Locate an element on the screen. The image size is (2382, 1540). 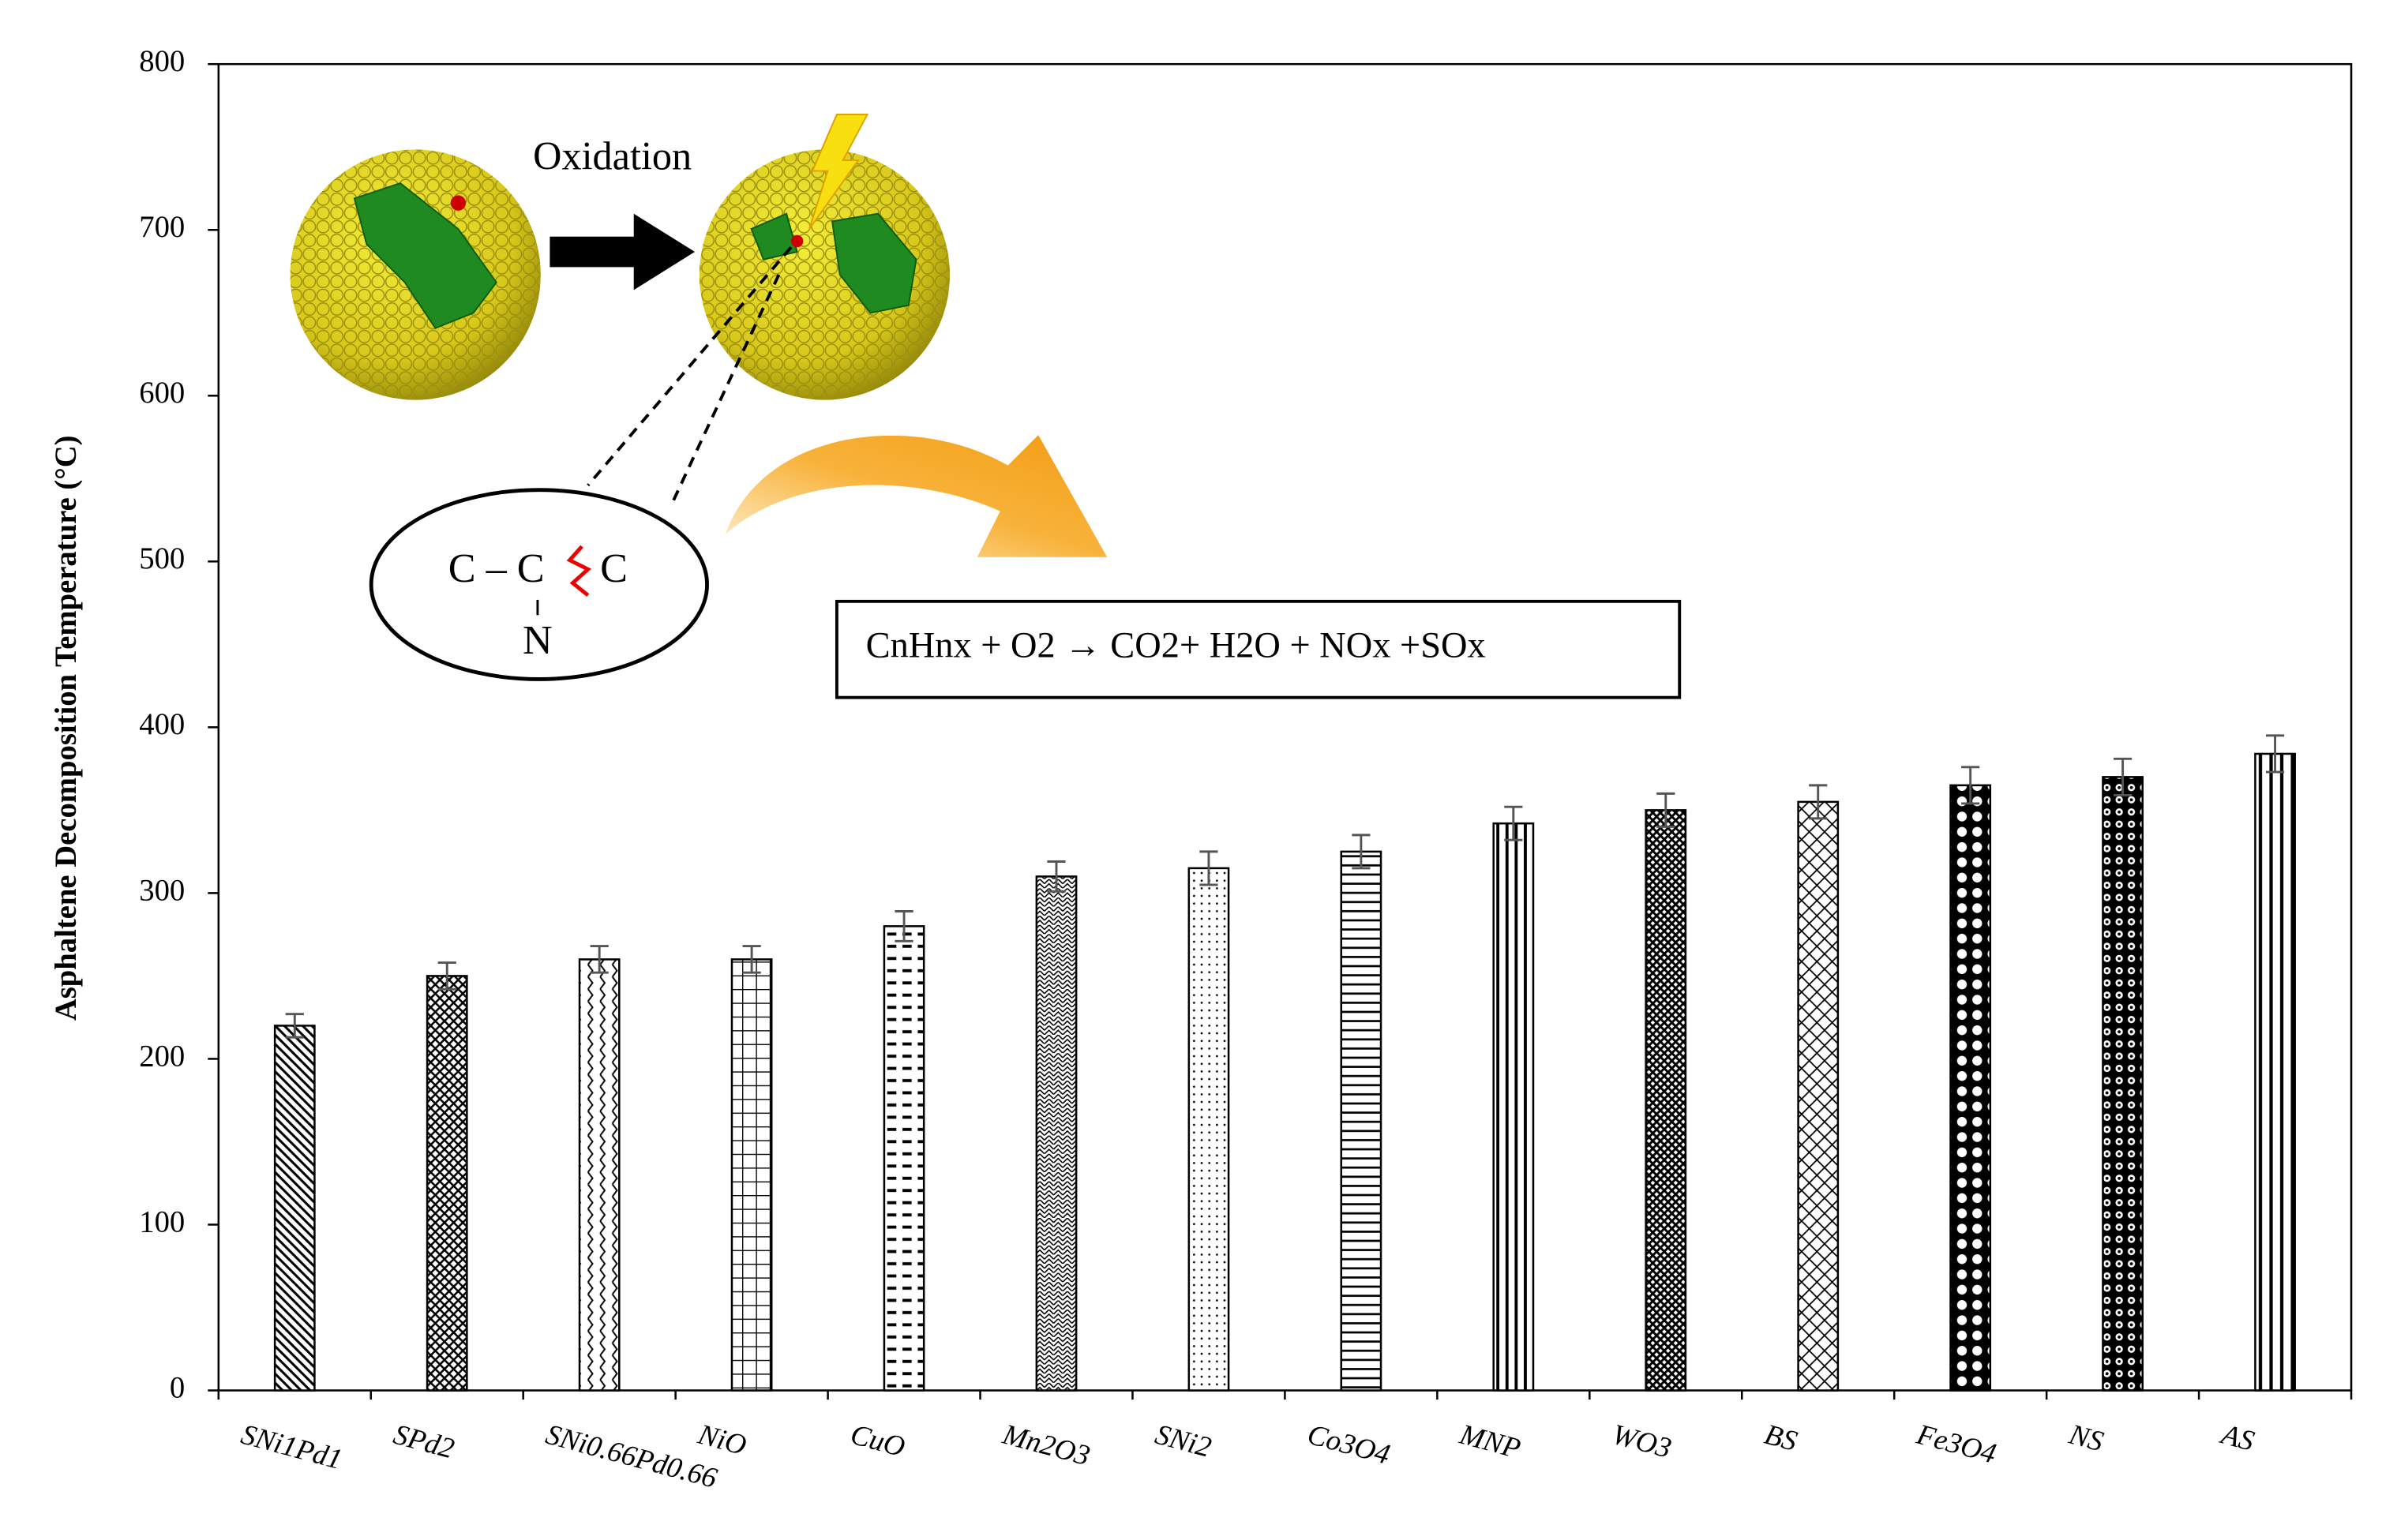
x-tick-label: CuO is located at coordinates (878, 1440).